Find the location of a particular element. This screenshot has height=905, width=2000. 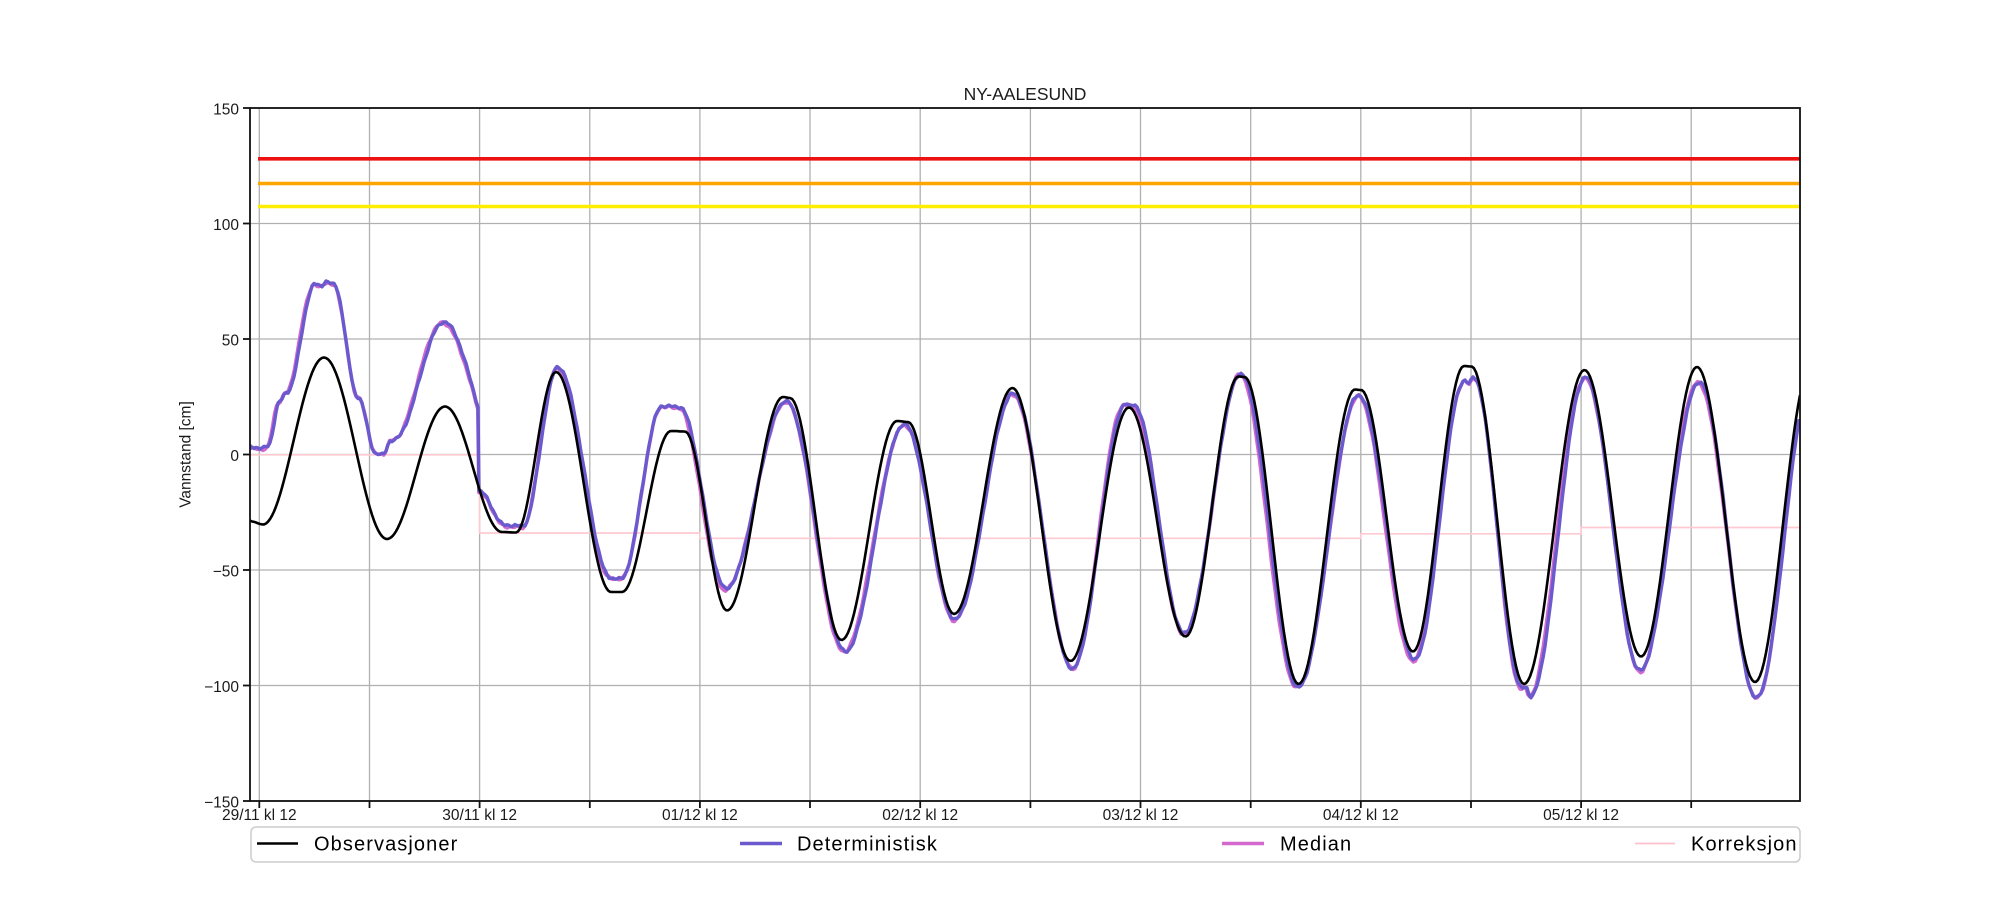

svg-text: −150 is located at coordinates (221, 802).